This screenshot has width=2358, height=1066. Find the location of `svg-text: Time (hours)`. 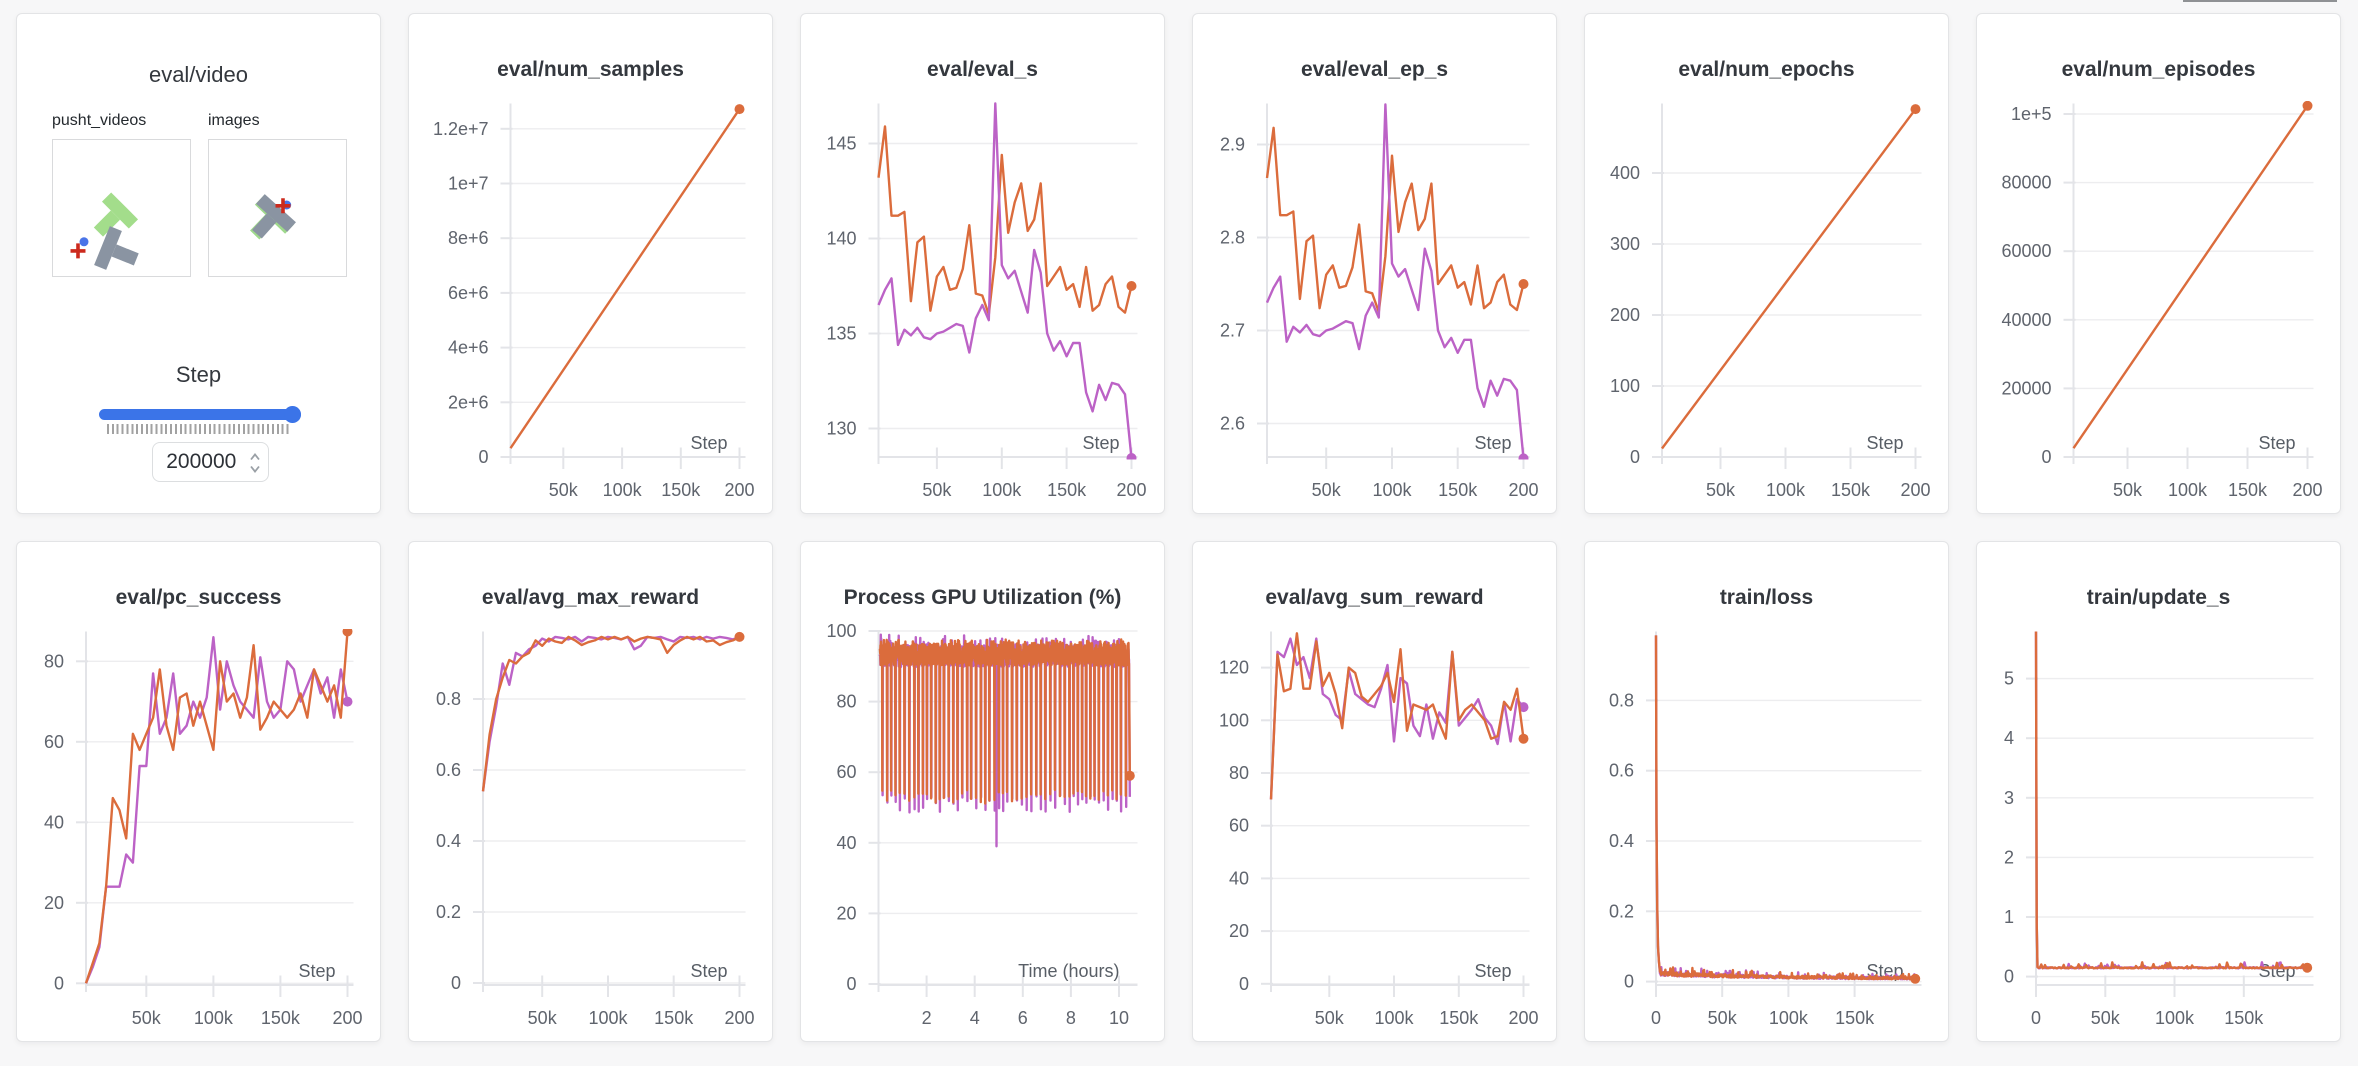

svg-text: Time (hours) is located at coordinates (1068, 971).